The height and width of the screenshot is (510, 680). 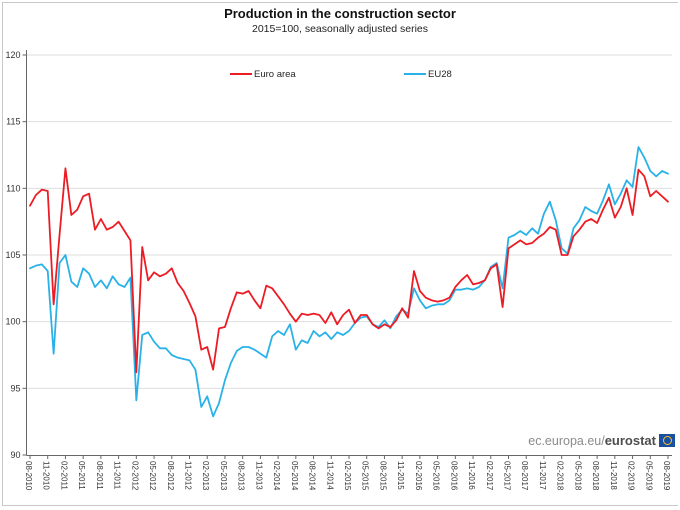 What do you see at coordinates (365, 476) in the screenshot?
I see `x-tick-label: 05-2015` at bounding box center [365, 476].